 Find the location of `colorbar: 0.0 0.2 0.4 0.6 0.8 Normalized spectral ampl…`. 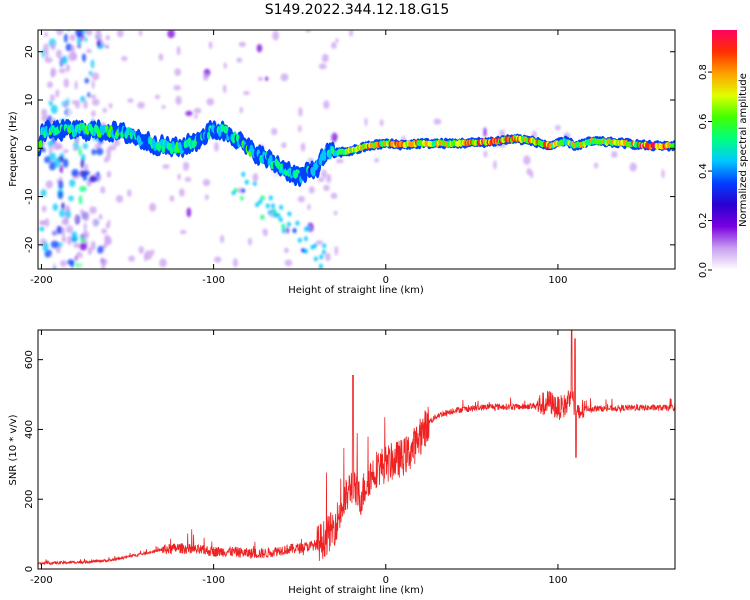

colorbar: 0.0 0.2 0.4 0.6 0.8 Normalized spectral ampl… is located at coordinates (723, 154).